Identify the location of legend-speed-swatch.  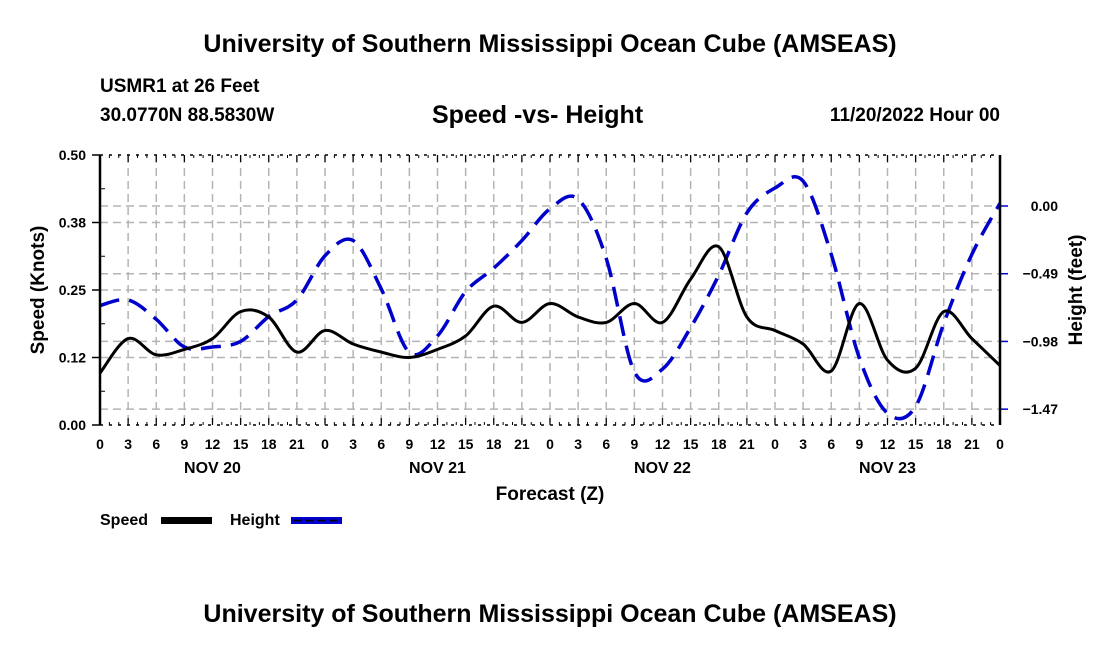
(186, 520).